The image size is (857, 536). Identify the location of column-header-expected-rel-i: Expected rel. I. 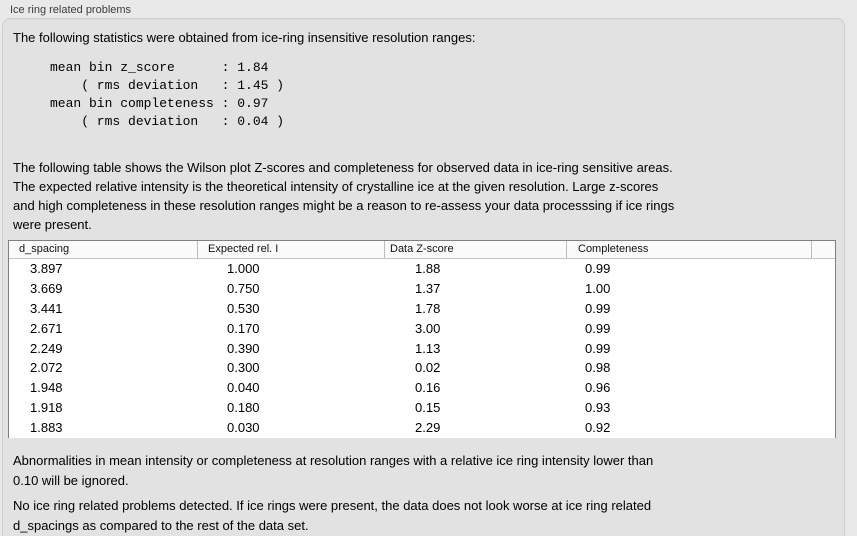
(291, 249).